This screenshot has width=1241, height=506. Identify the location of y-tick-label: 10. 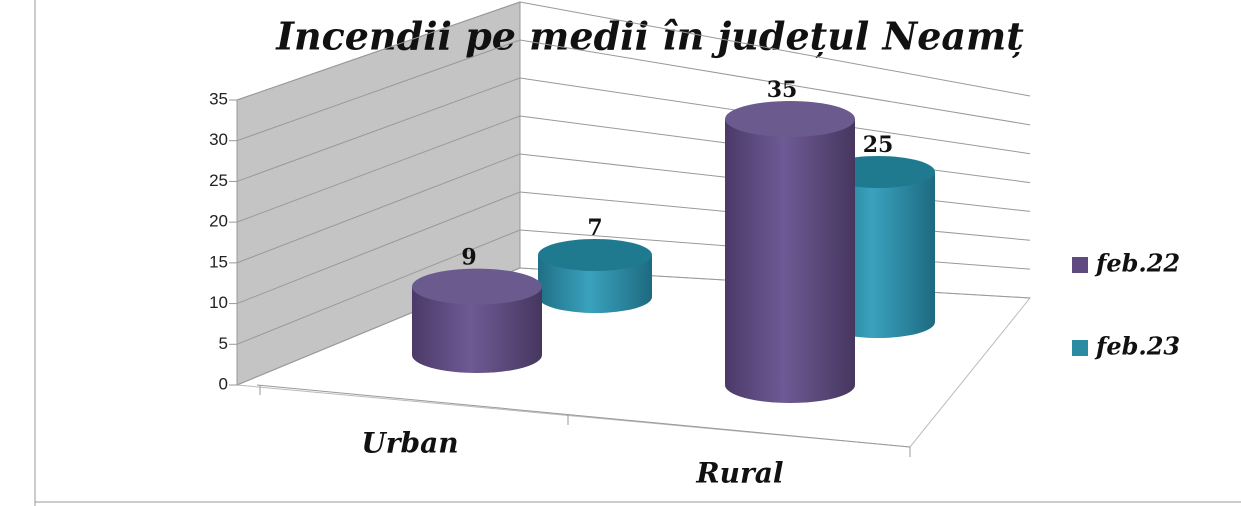
(218, 302).